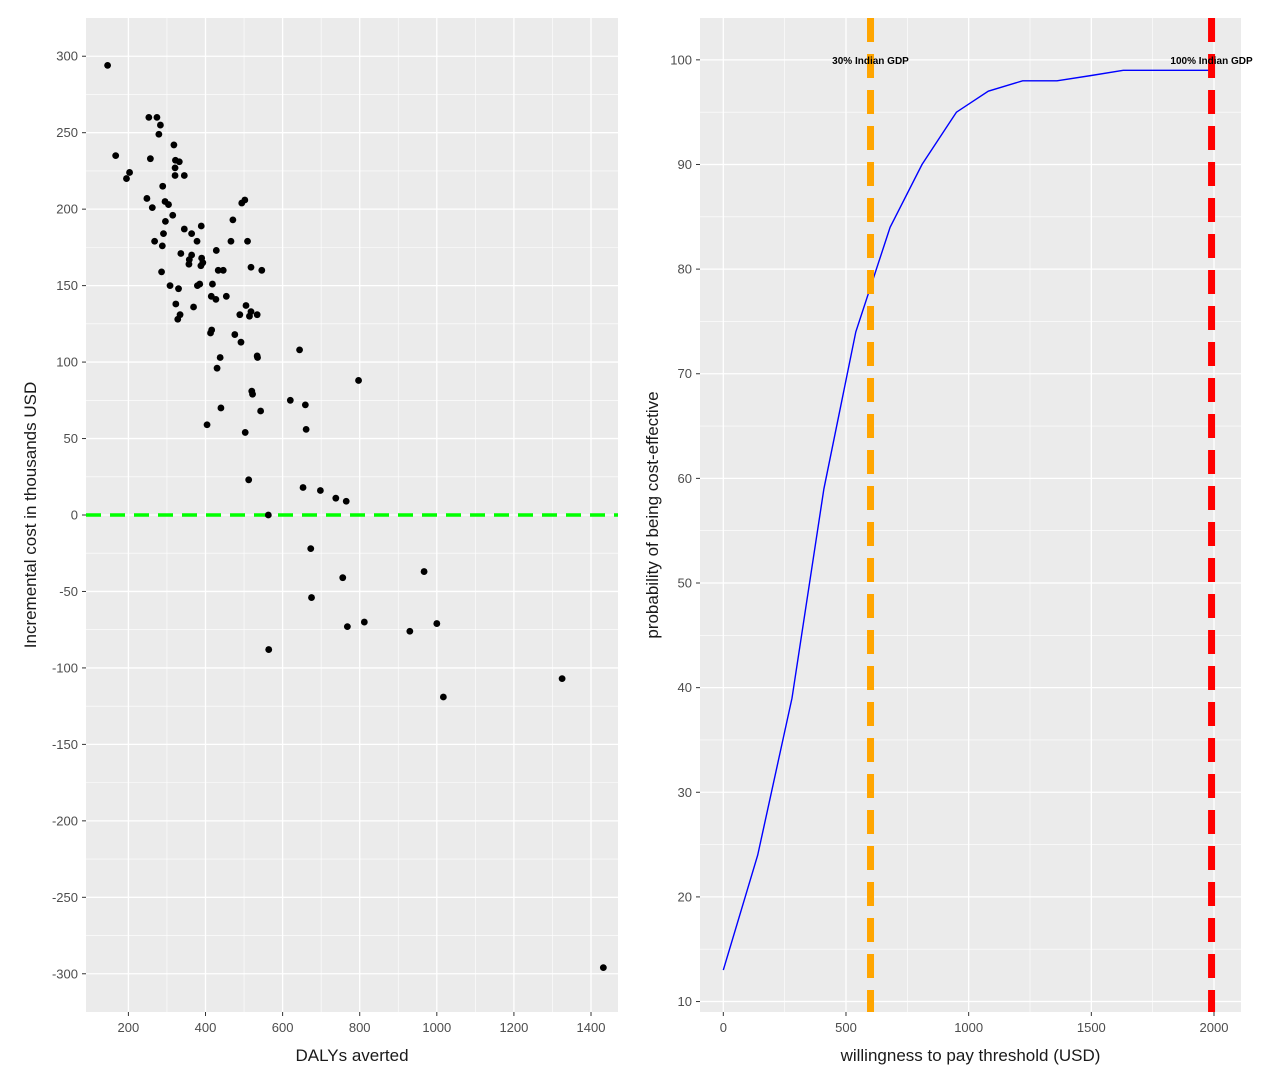  I want to click on y-tick-label: 300, so click(67, 56).